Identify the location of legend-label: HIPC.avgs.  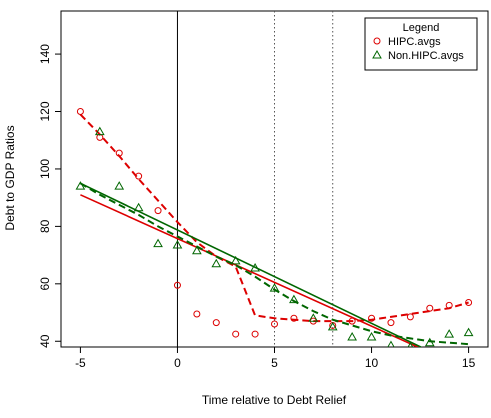
(414, 42).